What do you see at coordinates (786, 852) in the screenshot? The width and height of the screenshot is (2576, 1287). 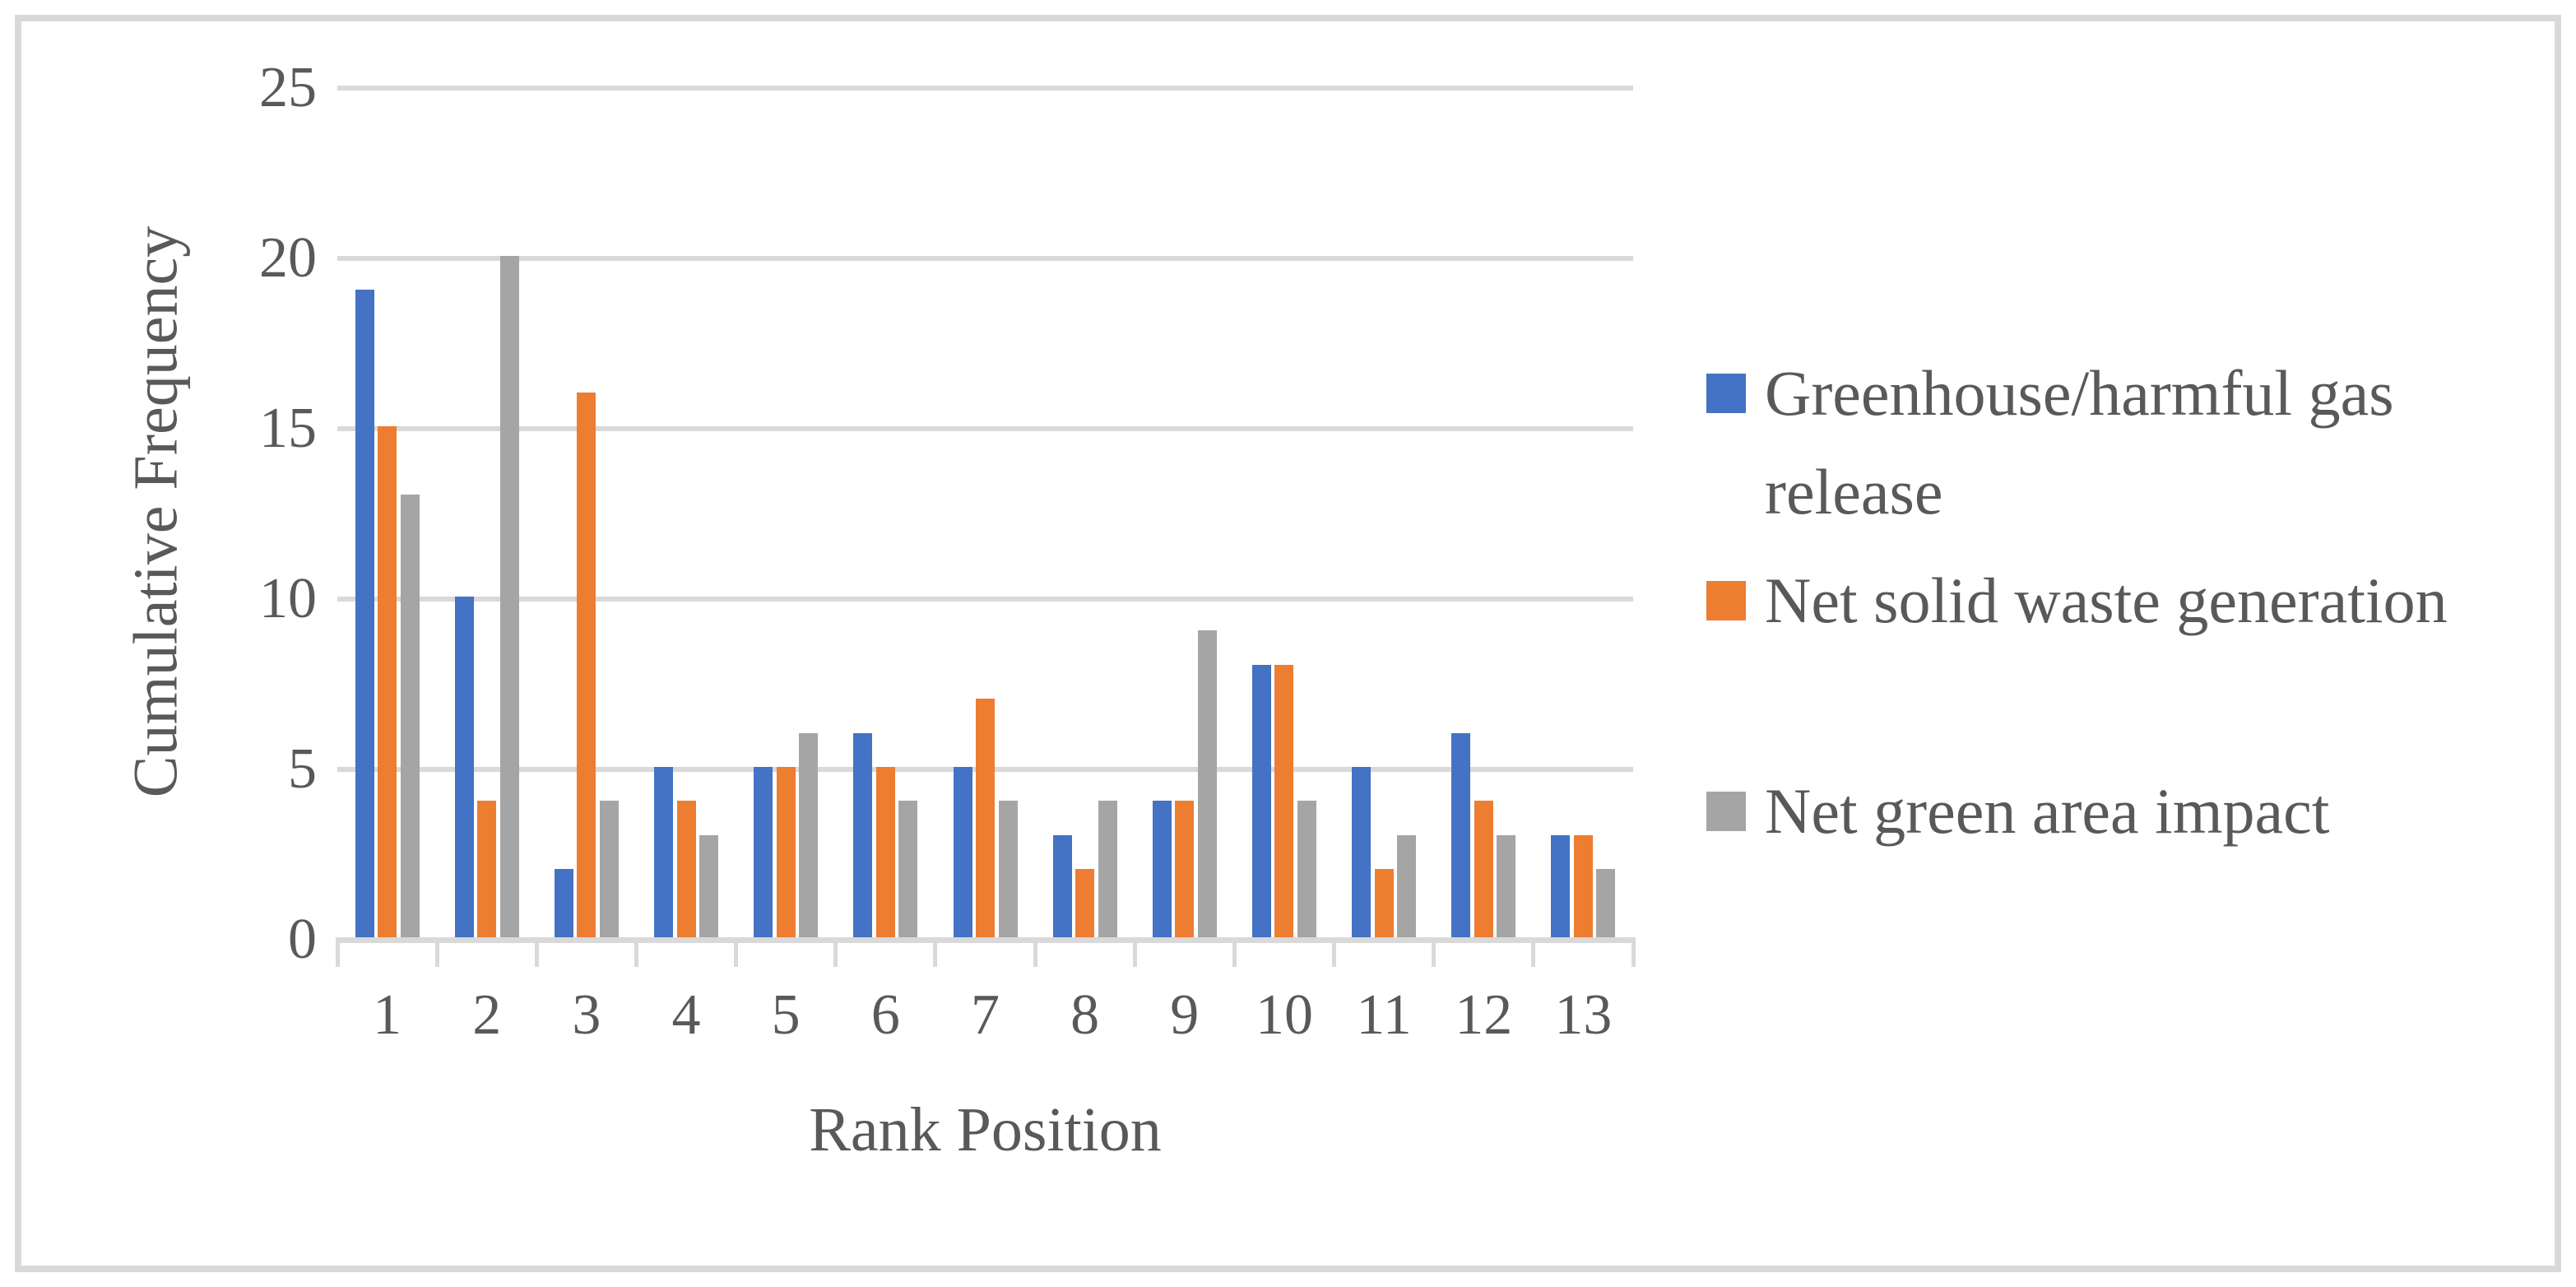 I see `bar-series2-rank5` at bounding box center [786, 852].